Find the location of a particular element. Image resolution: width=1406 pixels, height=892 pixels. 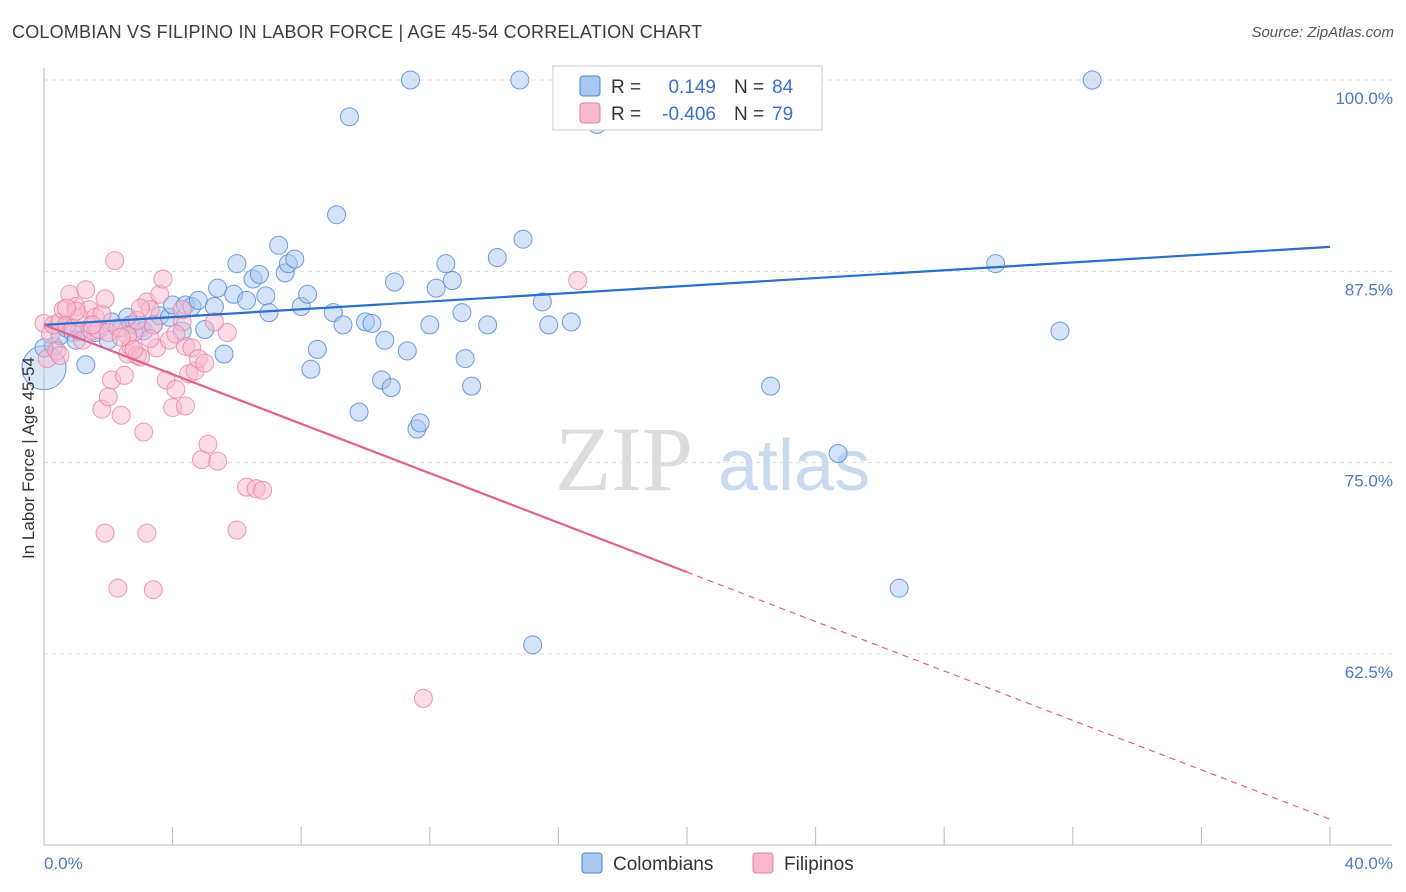

stats-legend: R = 0.149 N = 84 R = -0.406 N = 79 is located at coordinates (687, 98).